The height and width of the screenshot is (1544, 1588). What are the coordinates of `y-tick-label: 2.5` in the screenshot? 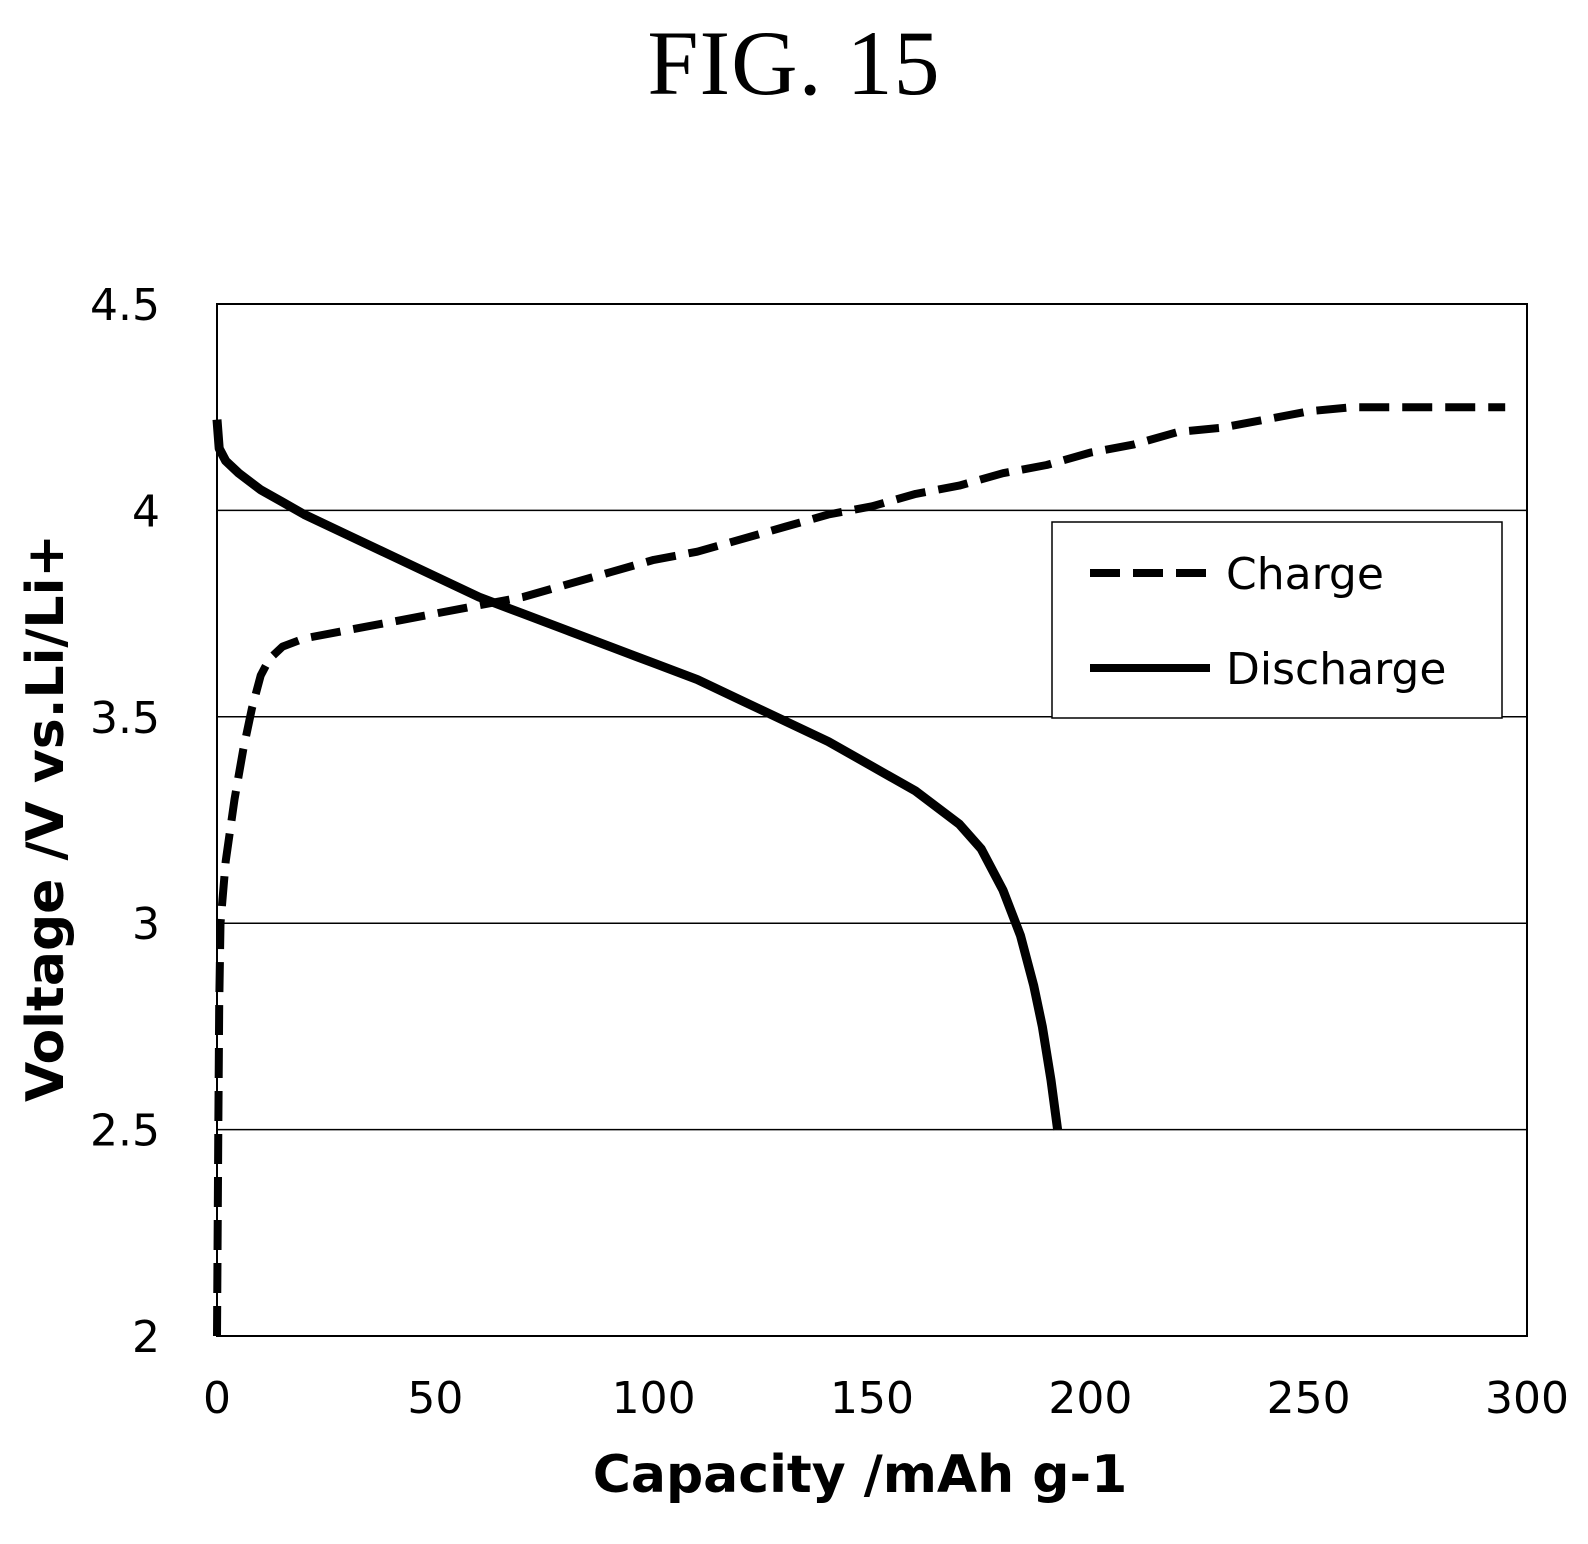 It's located at (125, 1131).